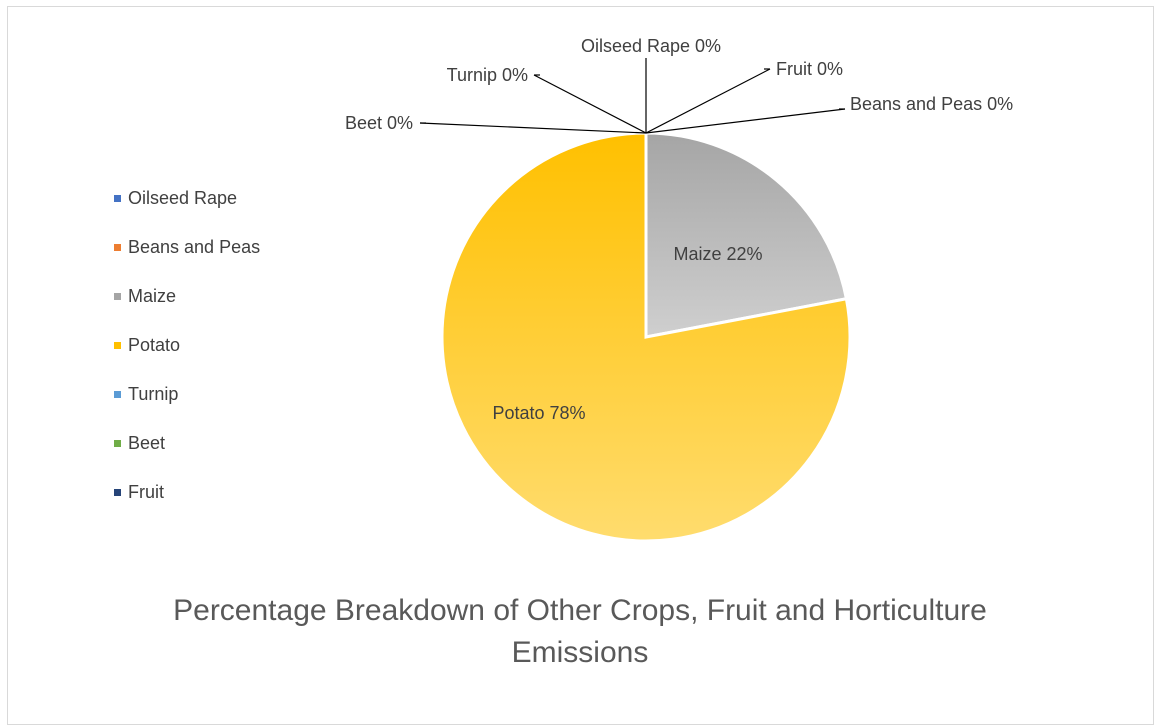  I want to click on legend-swatch-potato, so click(117, 345).